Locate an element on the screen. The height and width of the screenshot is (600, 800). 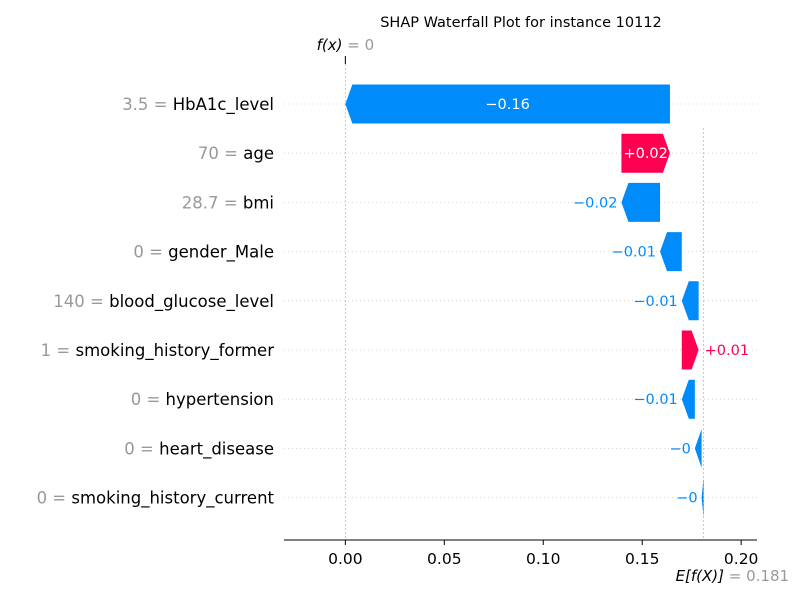
feature-name: age is located at coordinates (258, 153).